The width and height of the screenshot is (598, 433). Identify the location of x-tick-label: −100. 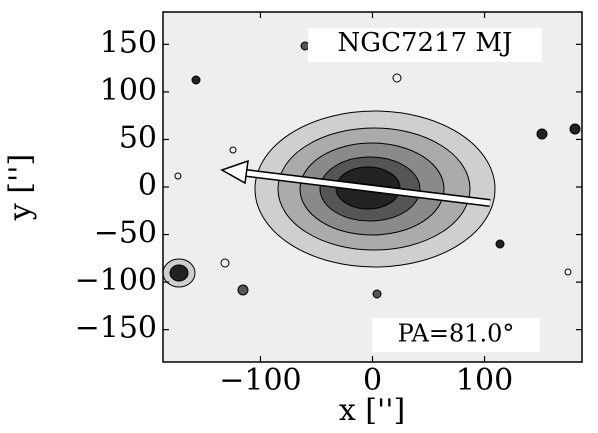
(260, 380).